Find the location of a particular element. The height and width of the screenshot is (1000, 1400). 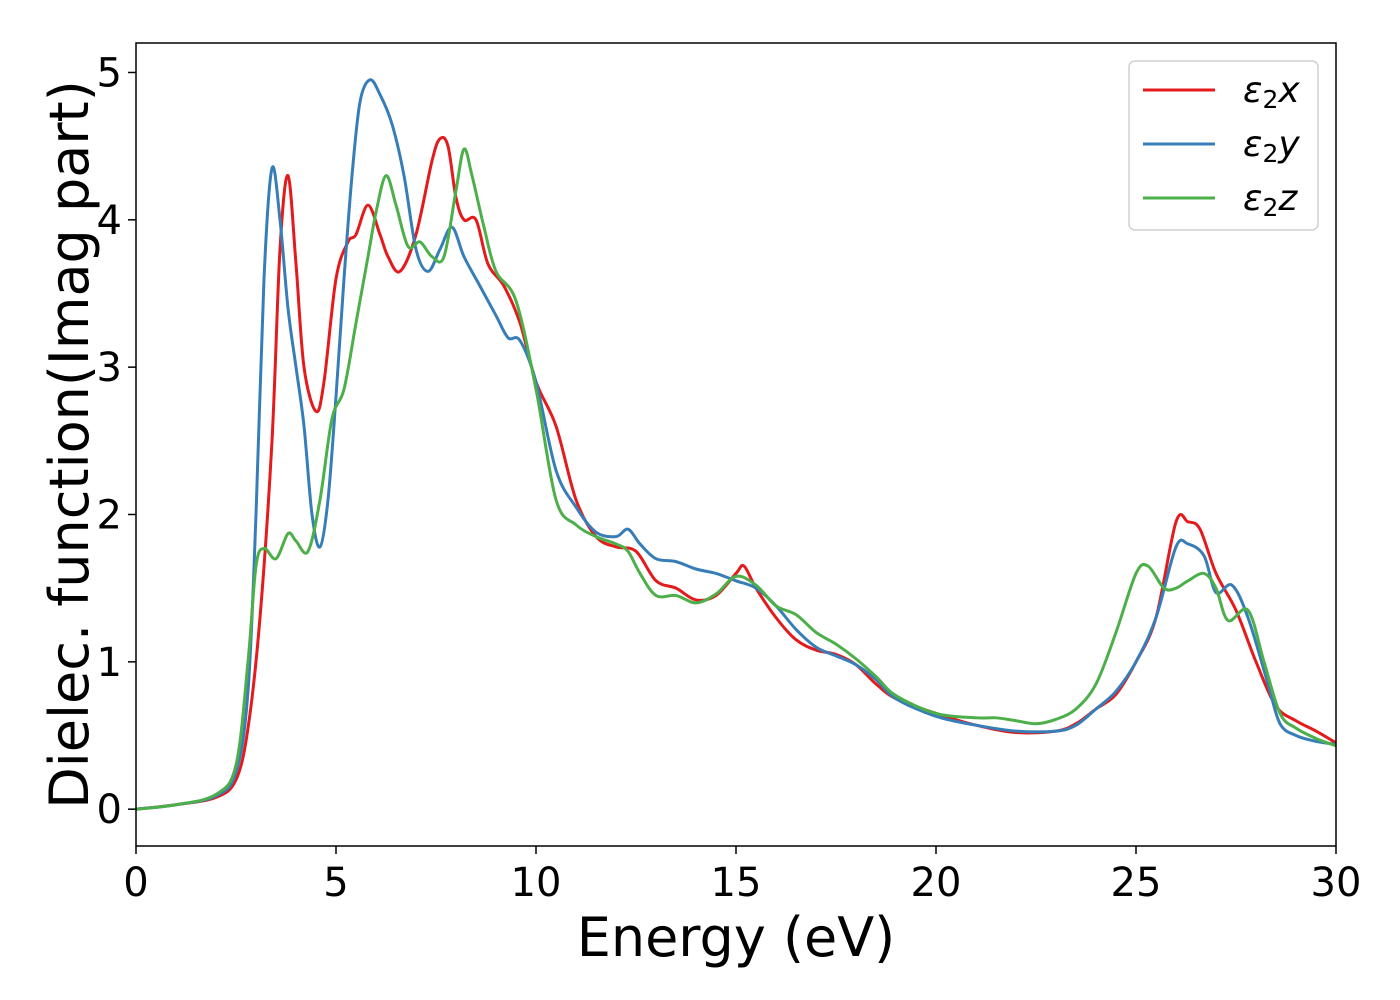

x-tick-label: 0 is located at coordinates (135, 883).